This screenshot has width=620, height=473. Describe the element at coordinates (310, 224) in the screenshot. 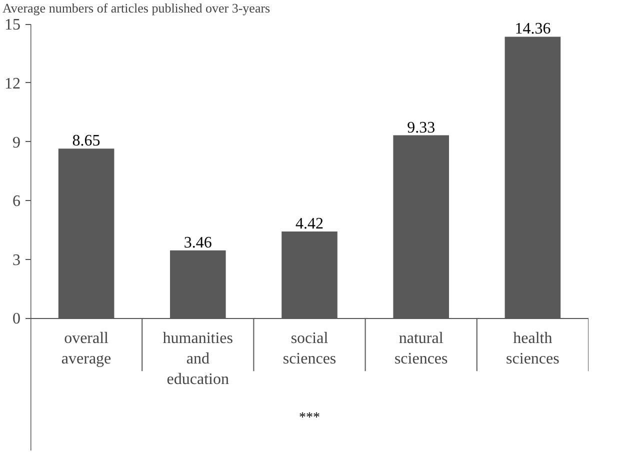

I see `data-label: 4.42` at that location.